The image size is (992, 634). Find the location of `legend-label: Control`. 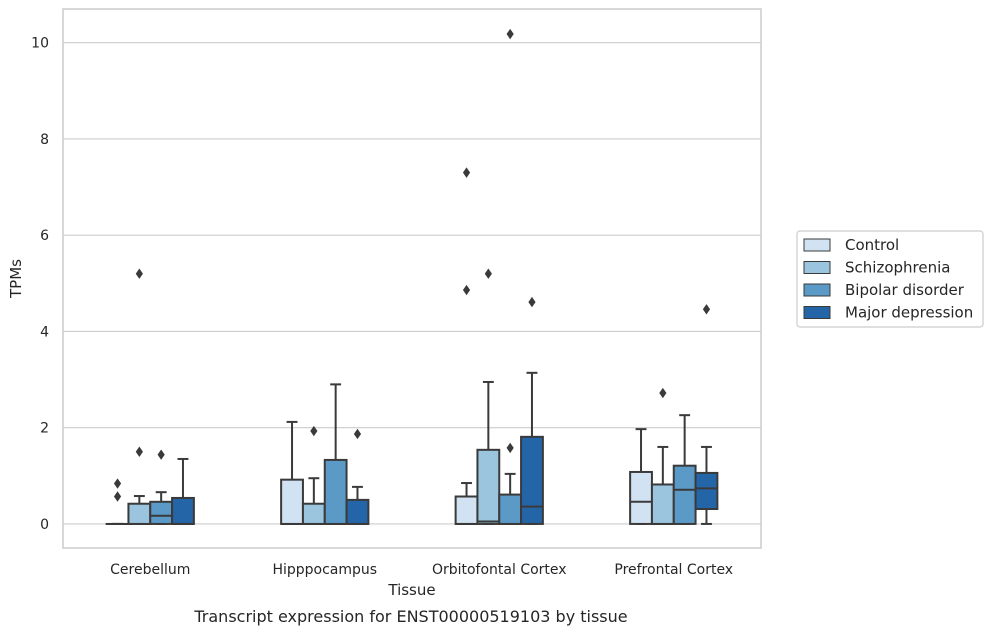

legend-label: Control is located at coordinates (872, 245).